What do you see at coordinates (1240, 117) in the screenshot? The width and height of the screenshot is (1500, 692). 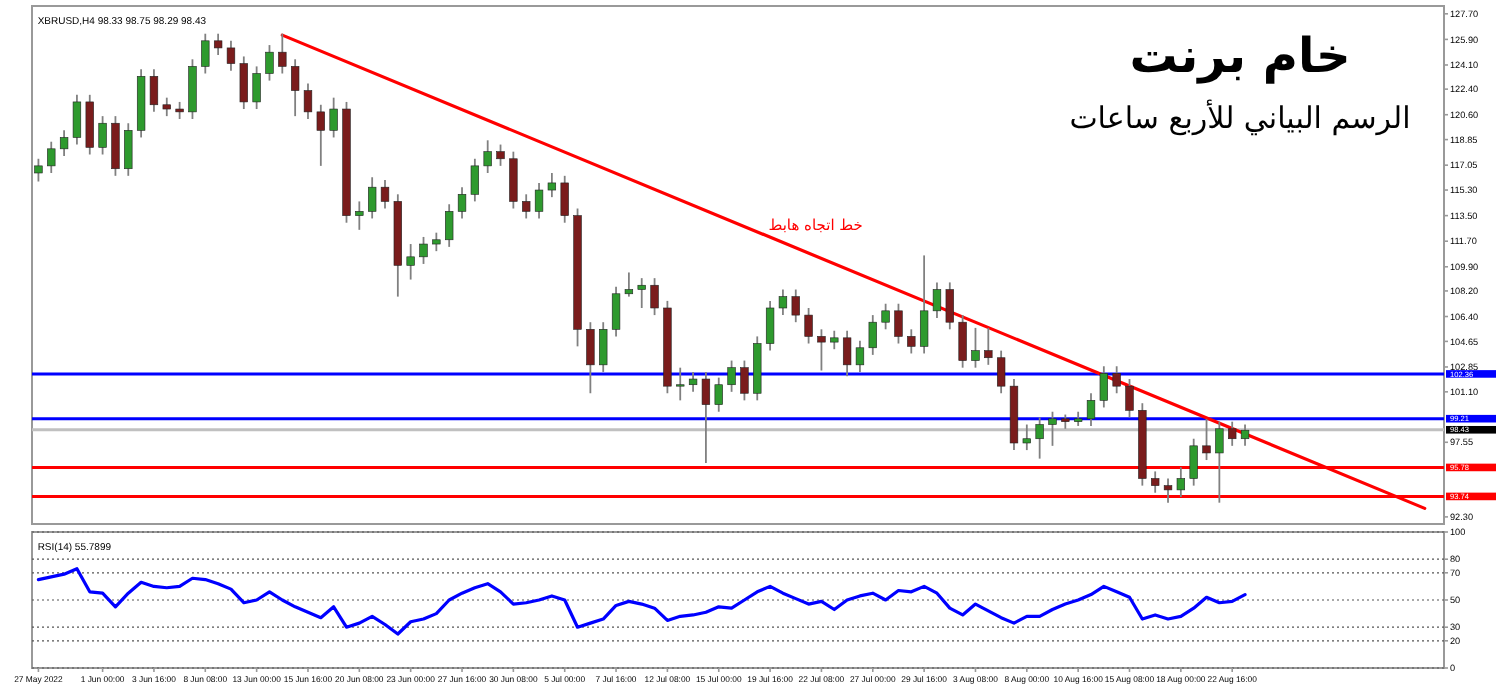 I see `text: الرسم البياني للأربع ساعات` at bounding box center [1240, 117].